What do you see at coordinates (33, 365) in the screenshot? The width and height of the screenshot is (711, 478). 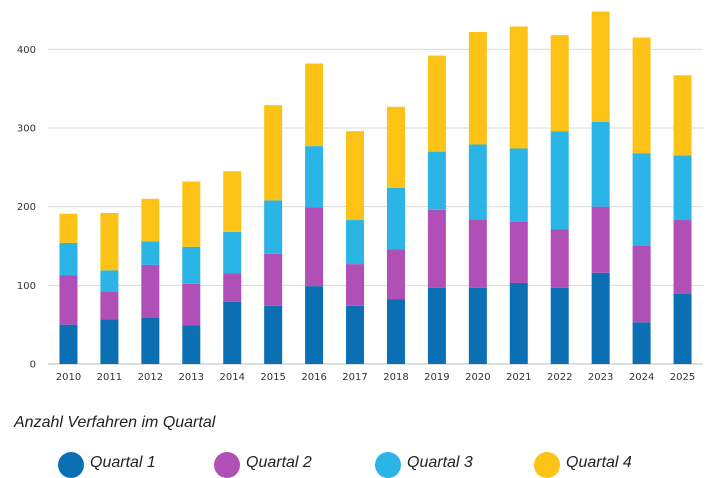 I see `y-tick-label-0: 0` at bounding box center [33, 365].